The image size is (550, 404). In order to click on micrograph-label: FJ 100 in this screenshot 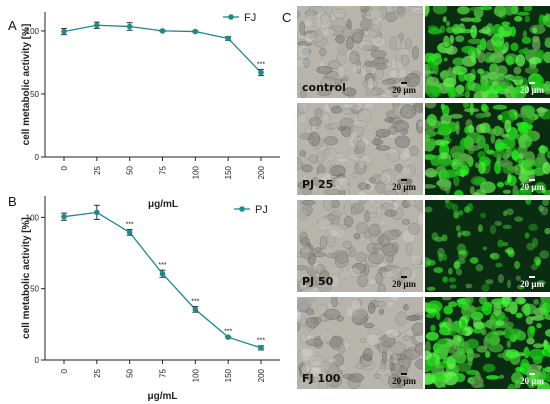, I will do `click(321, 378)`.